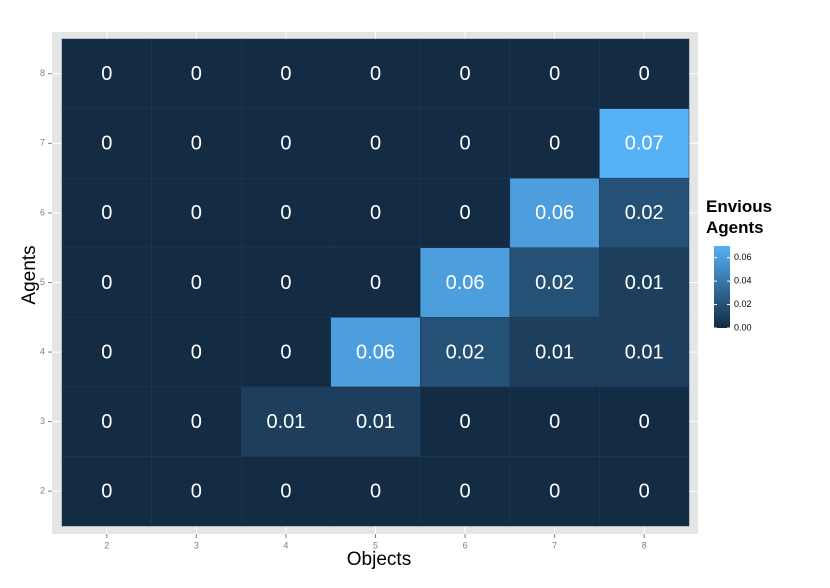  I want to click on x-tick-label: 7, so click(554, 545).